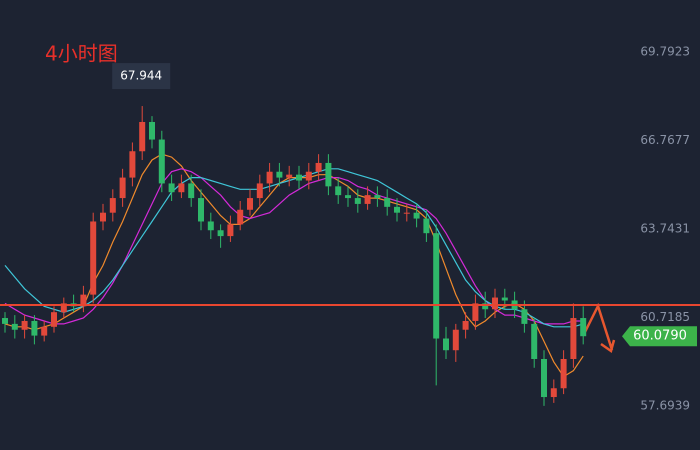  Describe the element at coordinates (665, 317) in the screenshot. I see `y-tick-label: 60.7185` at that location.